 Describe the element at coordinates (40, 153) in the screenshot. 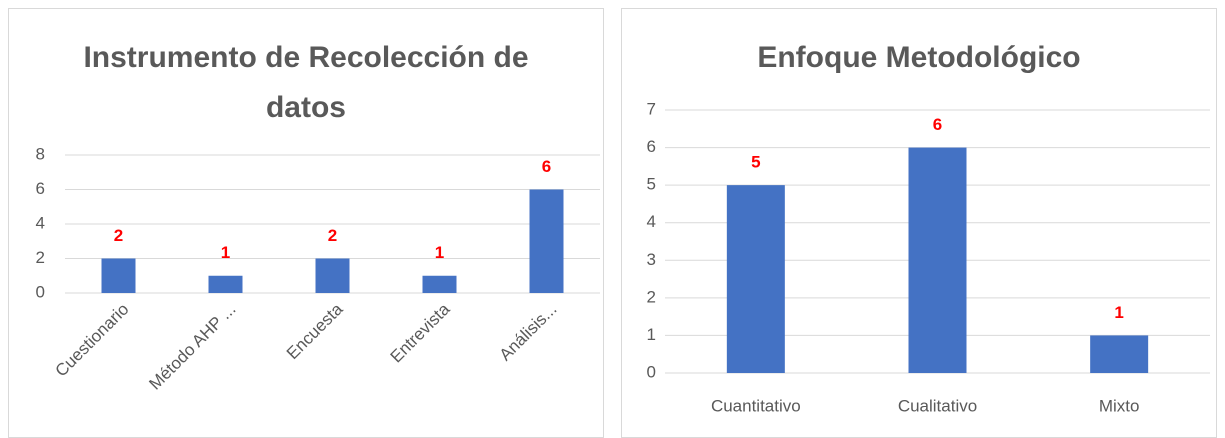

I see `y-tick-label: 8` at that location.